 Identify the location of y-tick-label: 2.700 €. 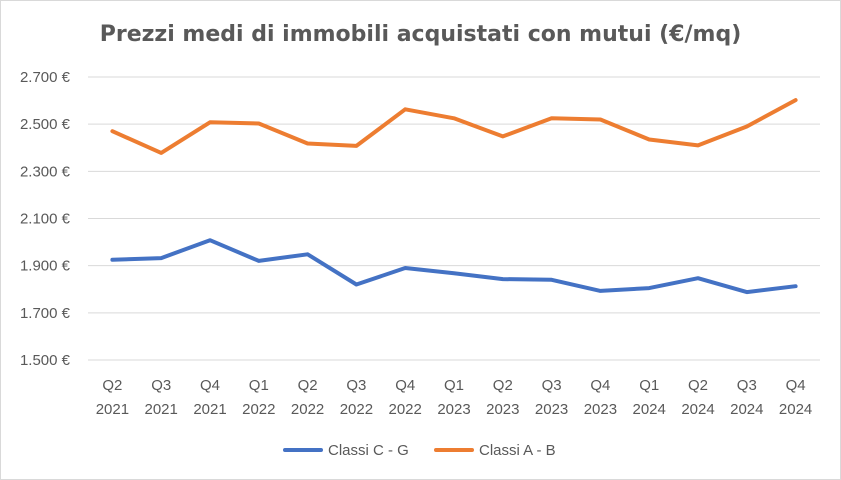
(45, 77).